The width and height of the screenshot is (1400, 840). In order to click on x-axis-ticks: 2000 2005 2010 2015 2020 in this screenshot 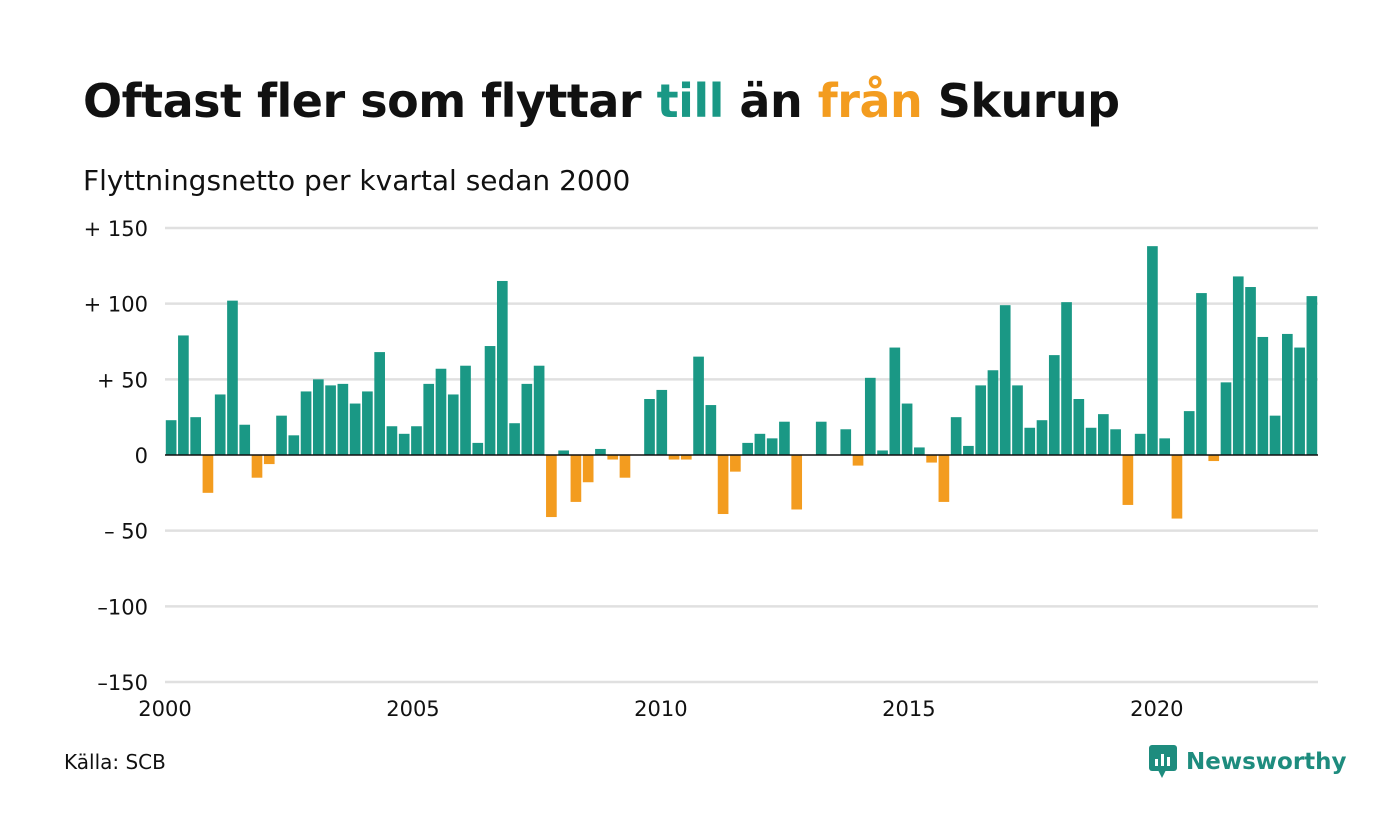, I will do `click(660, 709)`.